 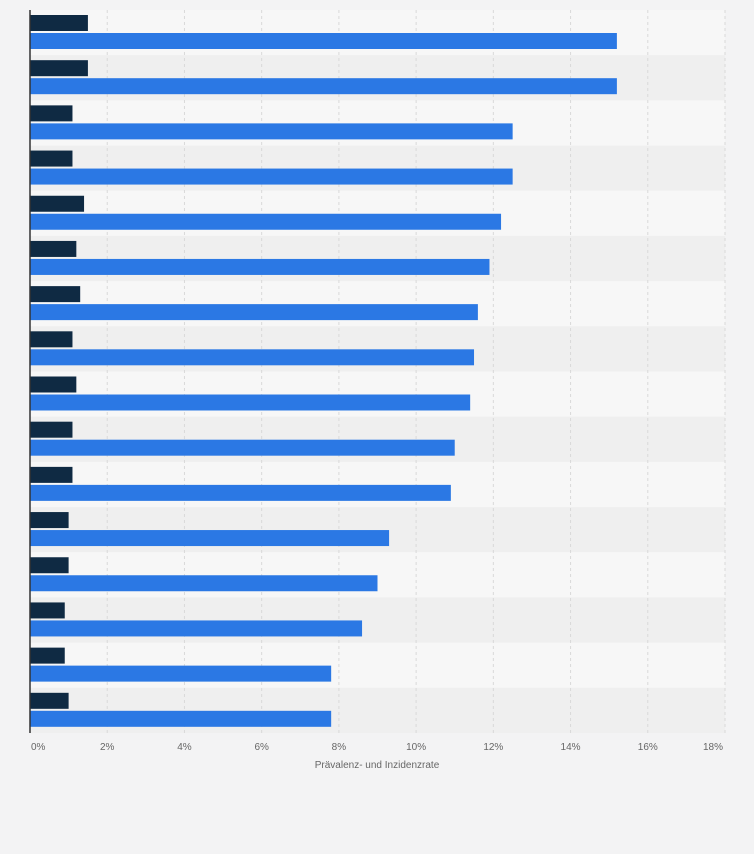 I want to click on x-tick-label: 8%, so click(x=339, y=747).